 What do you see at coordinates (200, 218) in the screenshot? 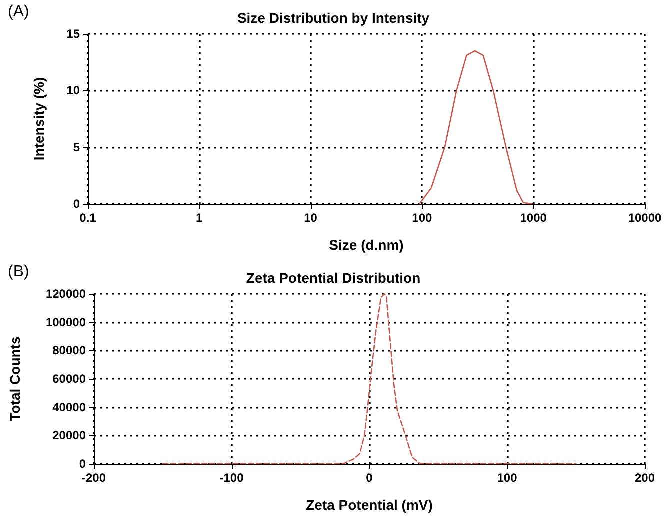
I see `x-tick-label: 1` at bounding box center [200, 218].